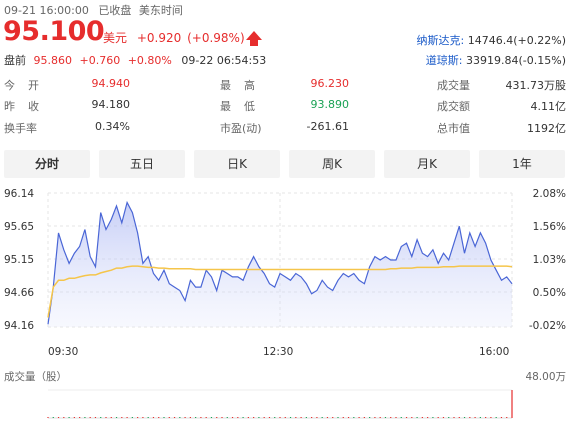 The width and height of the screenshot is (580, 428). Describe the element at coordinates (496, 60) in the screenshot. I see `dow-quote: 道琼斯: 33919.84(-0.15%)` at that location.